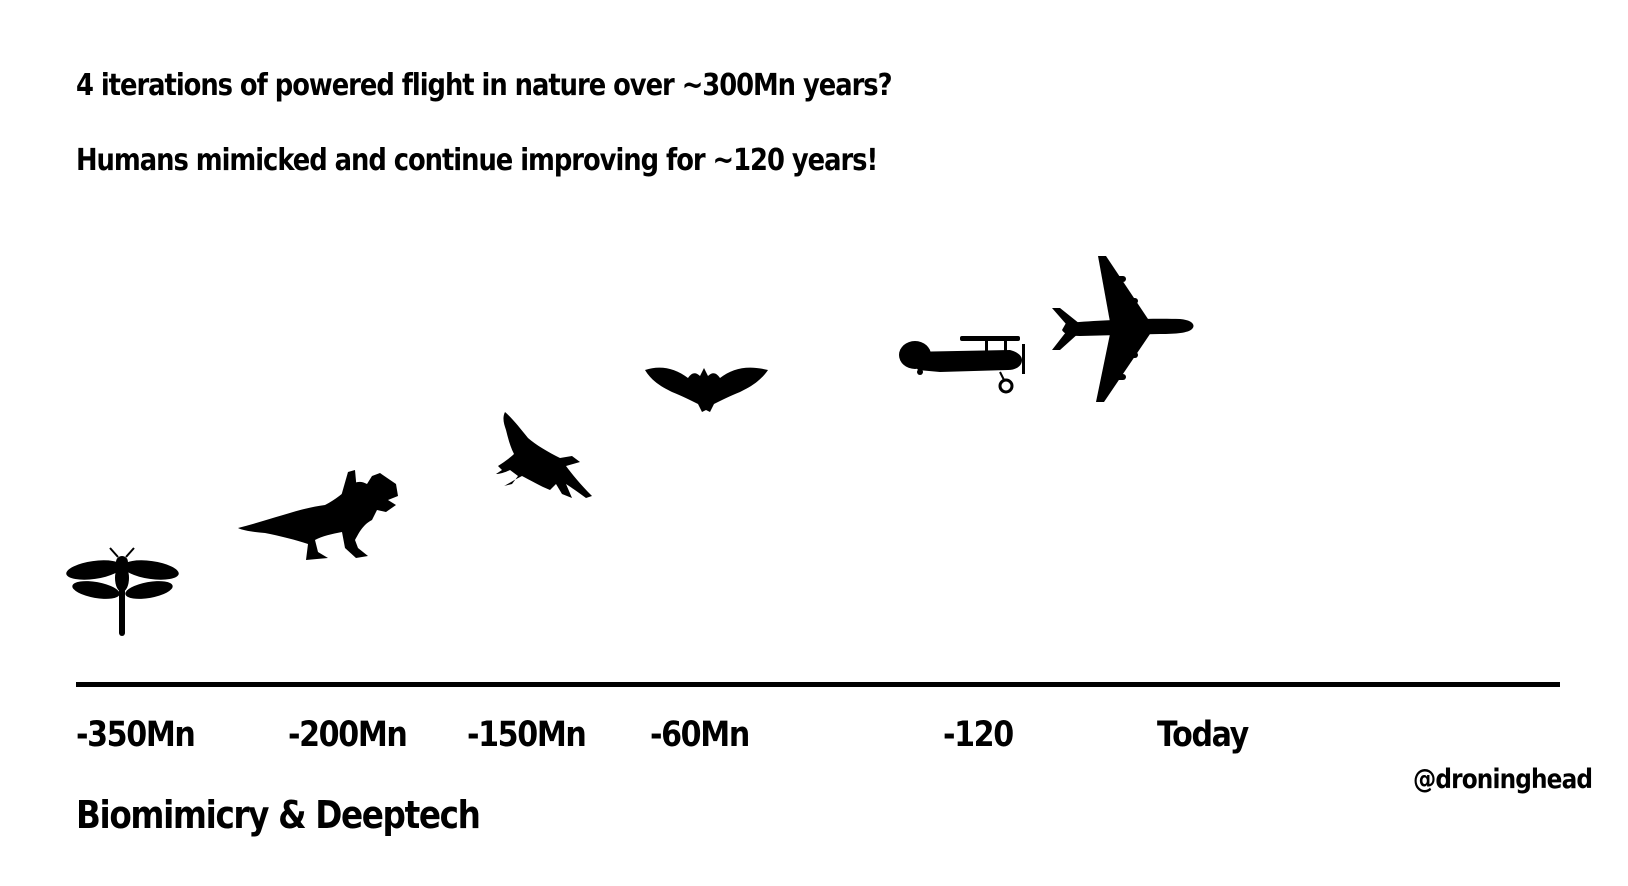  What do you see at coordinates (278, 815) in the screenshot?
I see `footer-title: Biomimicry & Deeptech` at bounding box center [278, 815].